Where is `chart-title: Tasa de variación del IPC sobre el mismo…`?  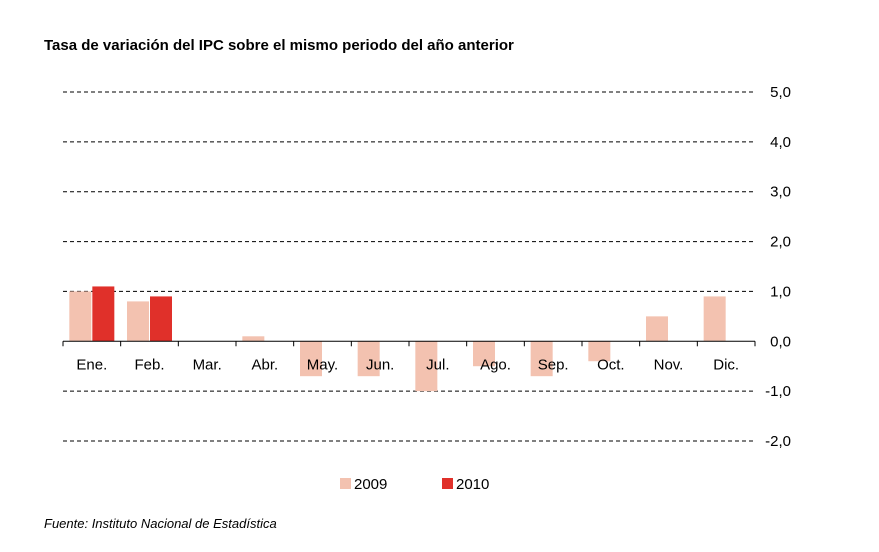 chart-title: Tasa de variación del IPC sobre el mismo… is located at coordinates (279, 45).